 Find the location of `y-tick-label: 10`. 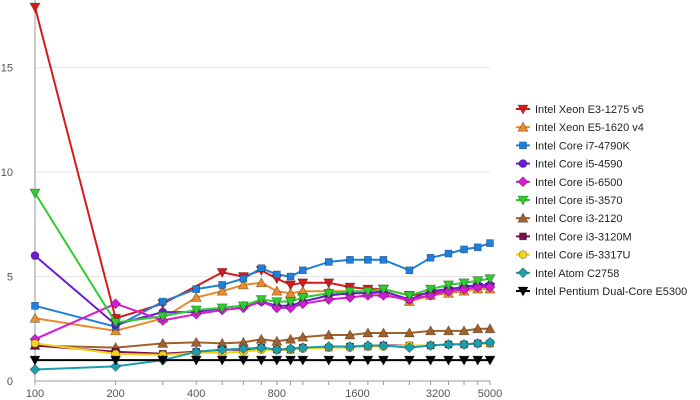

y-tick-label: 10 is located at coordinates (7, 173).